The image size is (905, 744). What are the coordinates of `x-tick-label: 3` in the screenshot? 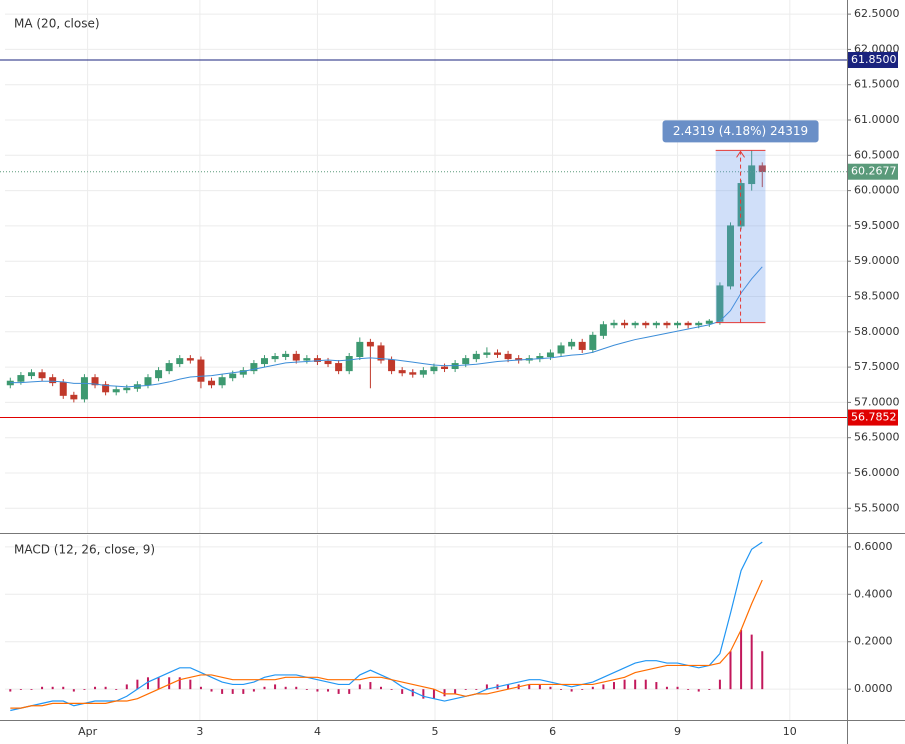 It's located at (199, 731).